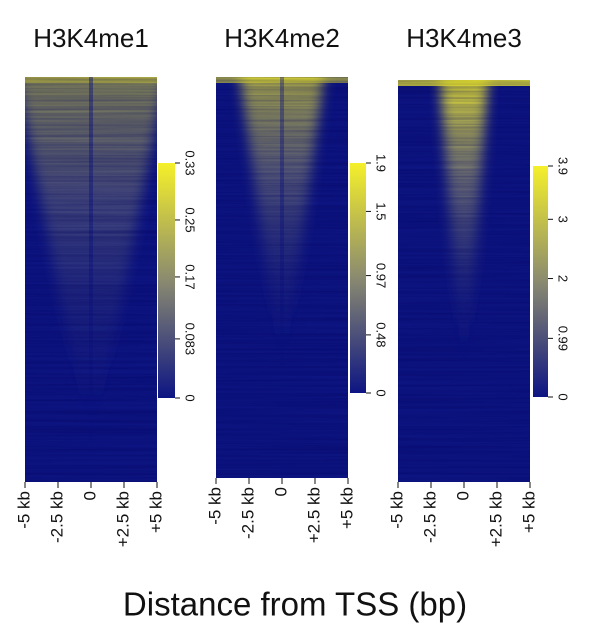 Image resolution: width=590 pixels, height=639 pixels. What do you see at coordinates (563, 278) in the screenshot?
I see `colorbar-tick-label: 2` at bounding box center [563, 278].